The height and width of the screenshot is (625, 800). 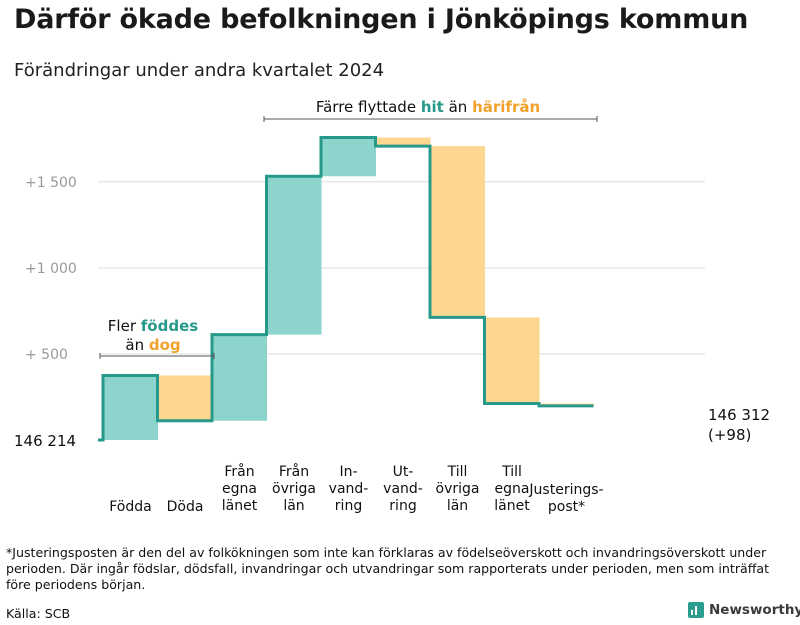 I want to click on y-tick-label: + 500, so click(x=46, y=355).